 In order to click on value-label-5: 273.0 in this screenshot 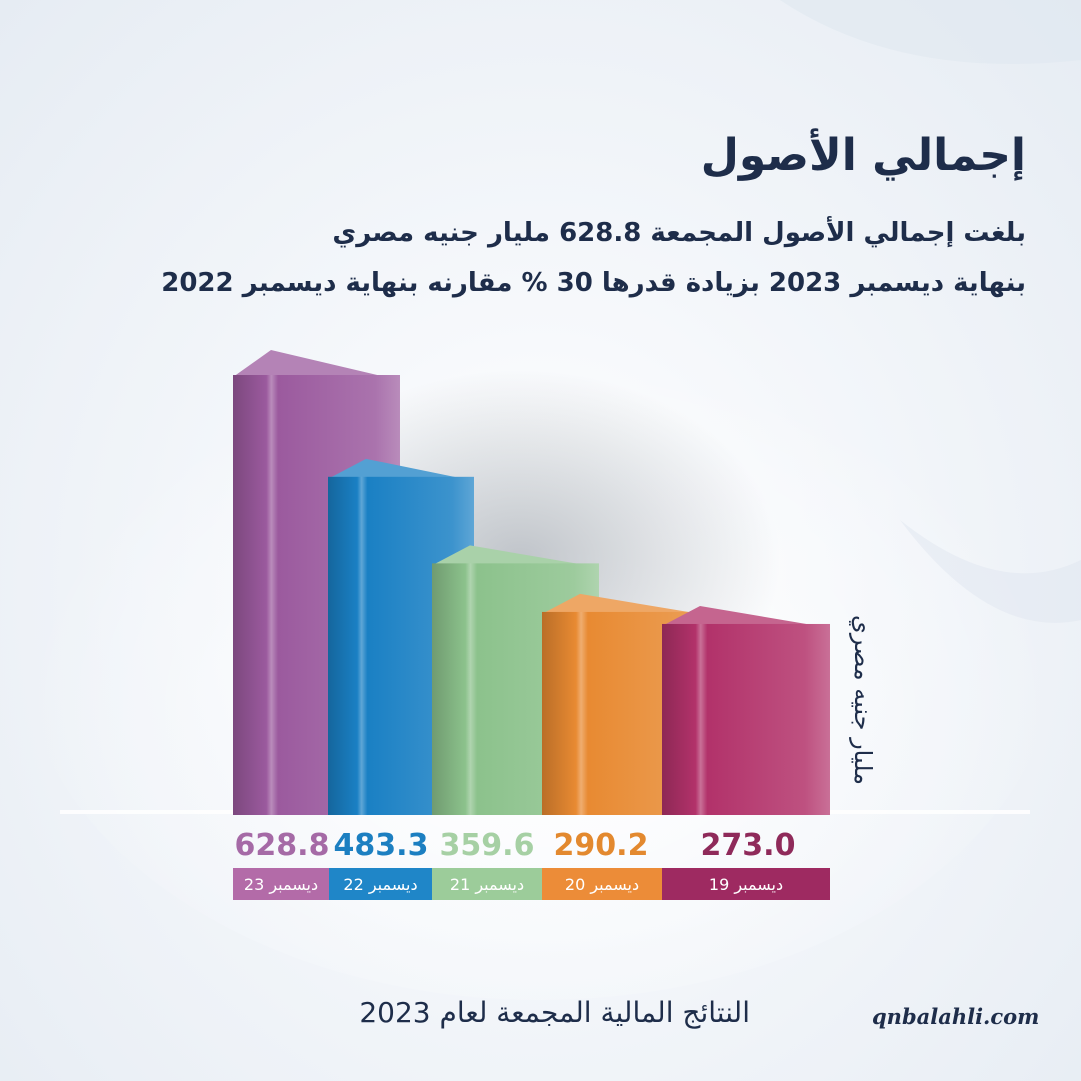, I will do `click(748, 845)`.